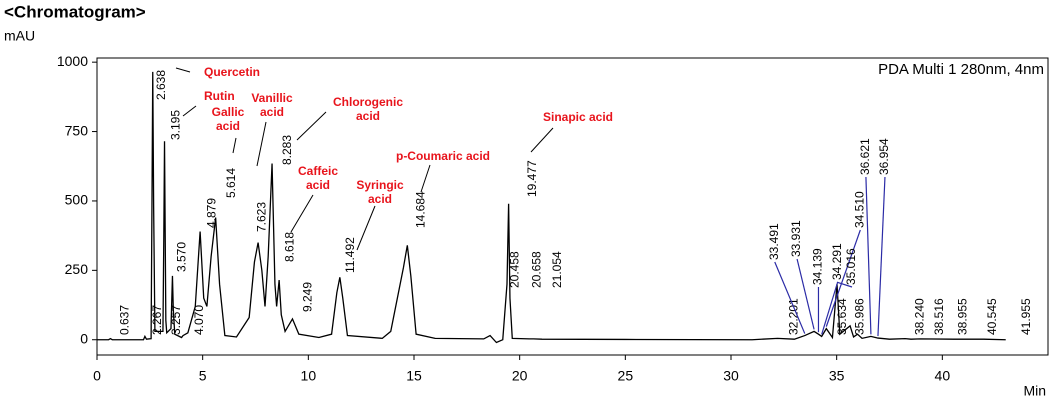 The image size is (1052, 405). I want to click on y-tick-label: 750, so click(77, 130).